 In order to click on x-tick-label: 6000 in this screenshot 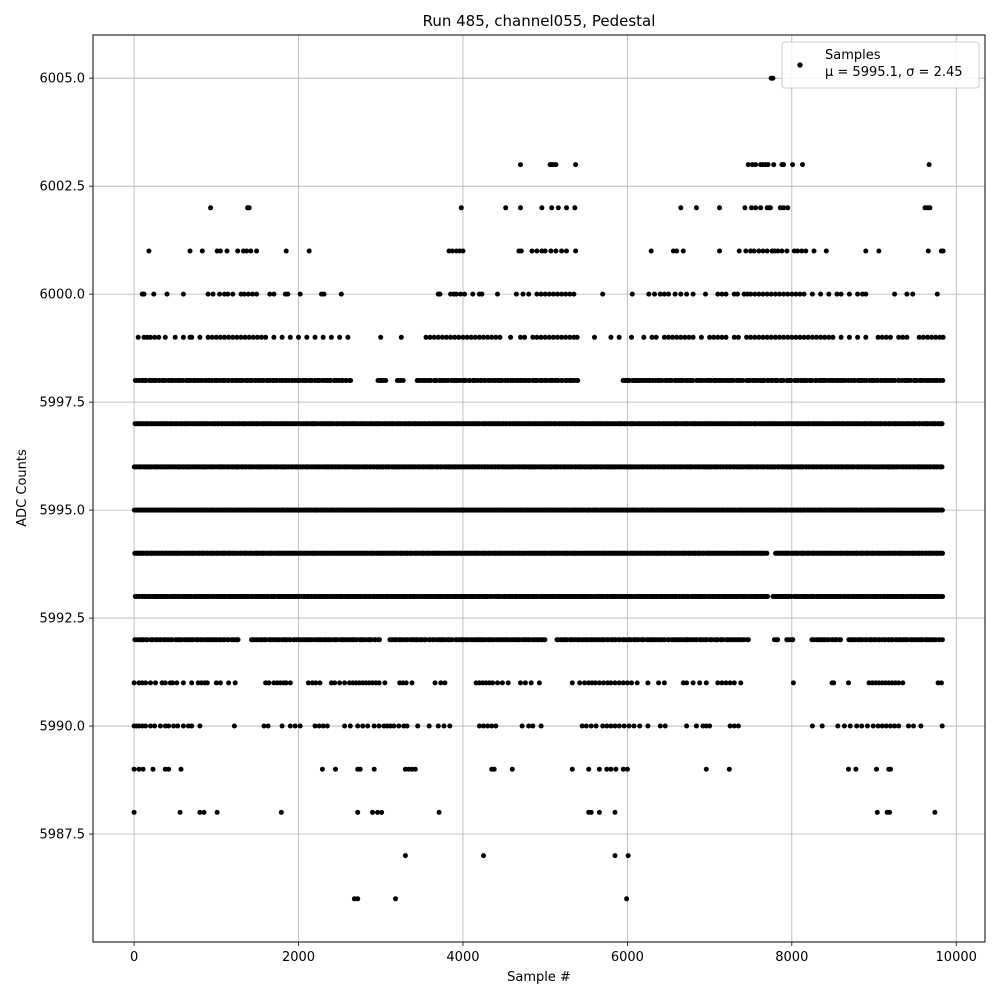, I will do `click(627, 957)`.